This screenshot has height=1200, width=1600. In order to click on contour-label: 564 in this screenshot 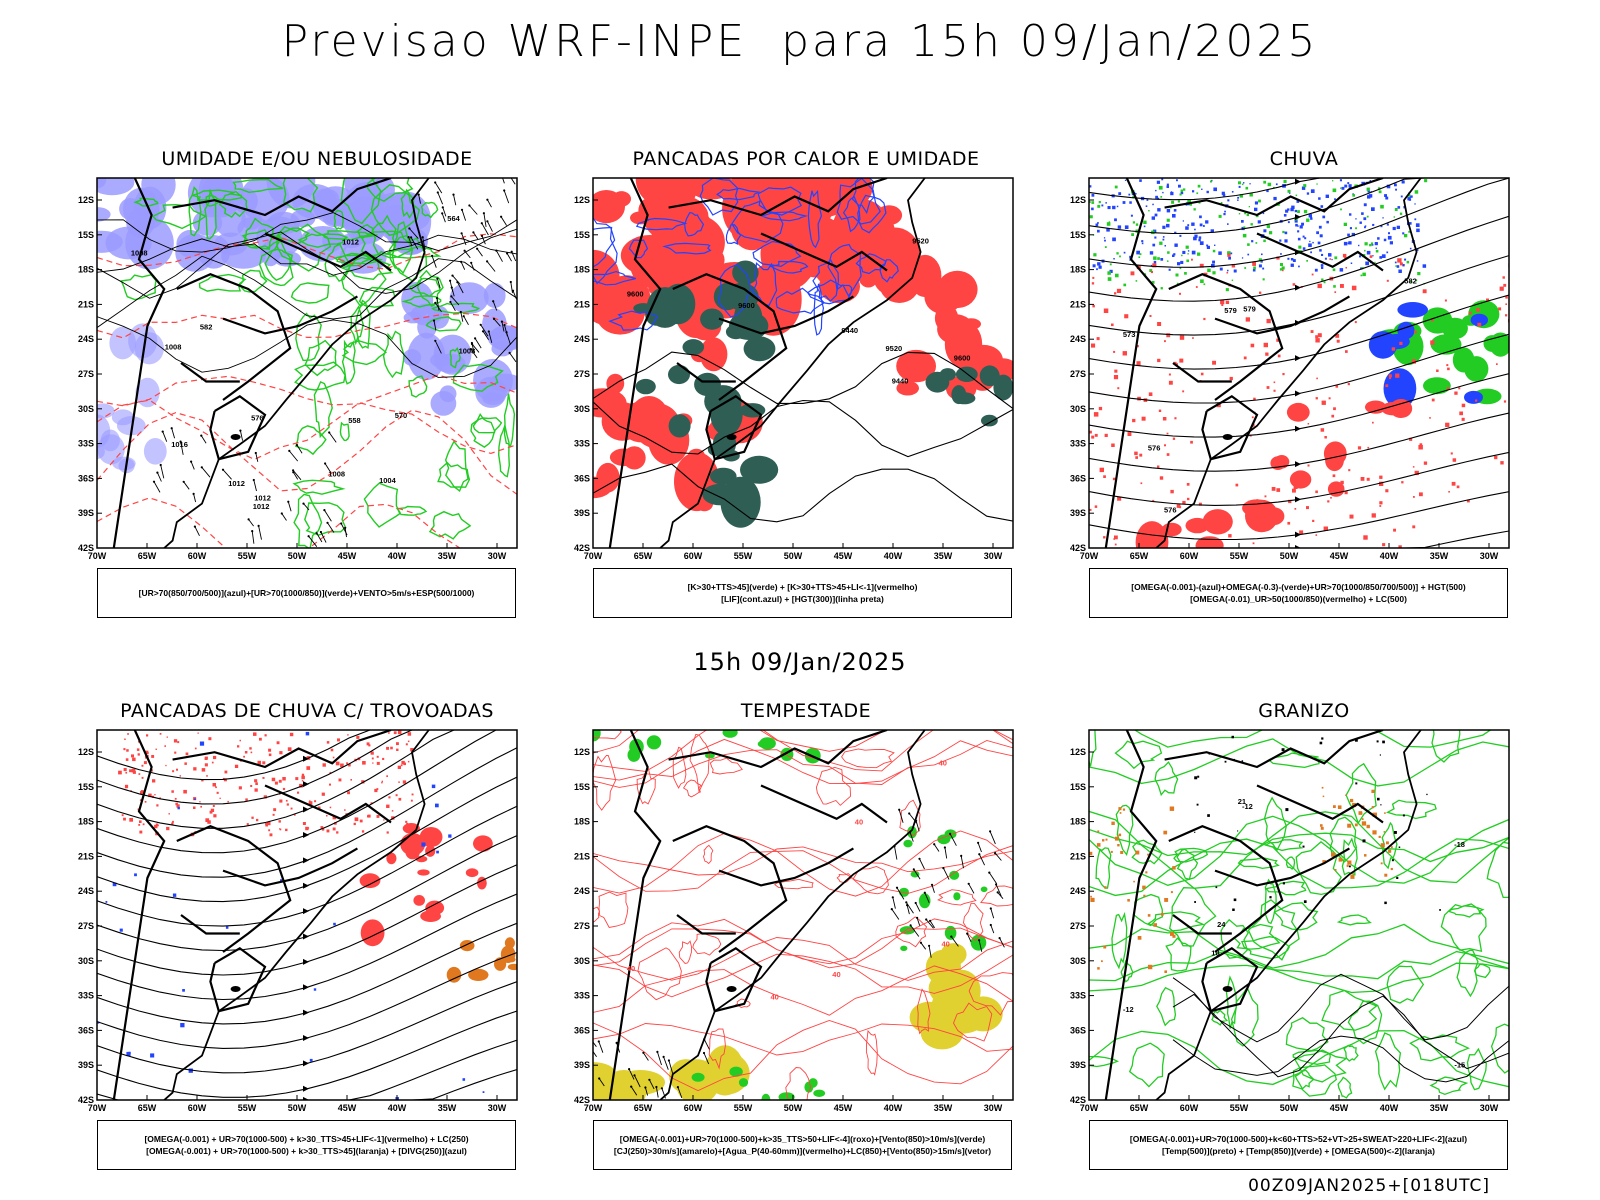, I will do `click(453, 218)`.